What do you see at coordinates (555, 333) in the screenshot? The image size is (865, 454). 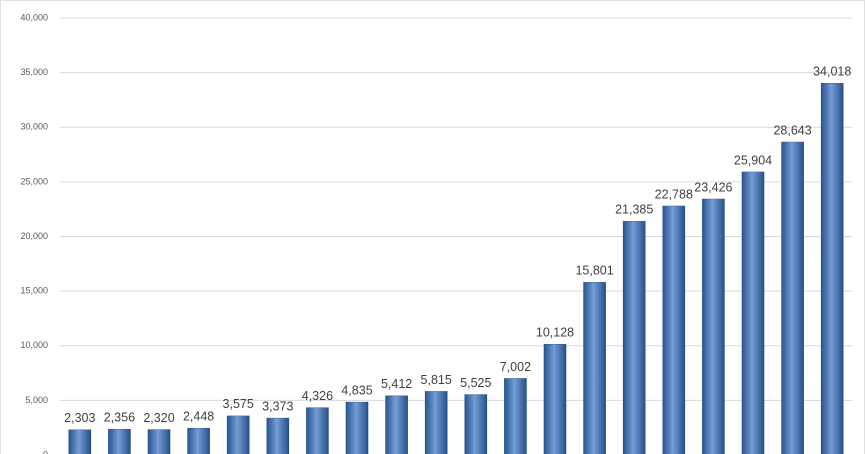 I see `data-label: 10,128` at bounding box center [555, 333].